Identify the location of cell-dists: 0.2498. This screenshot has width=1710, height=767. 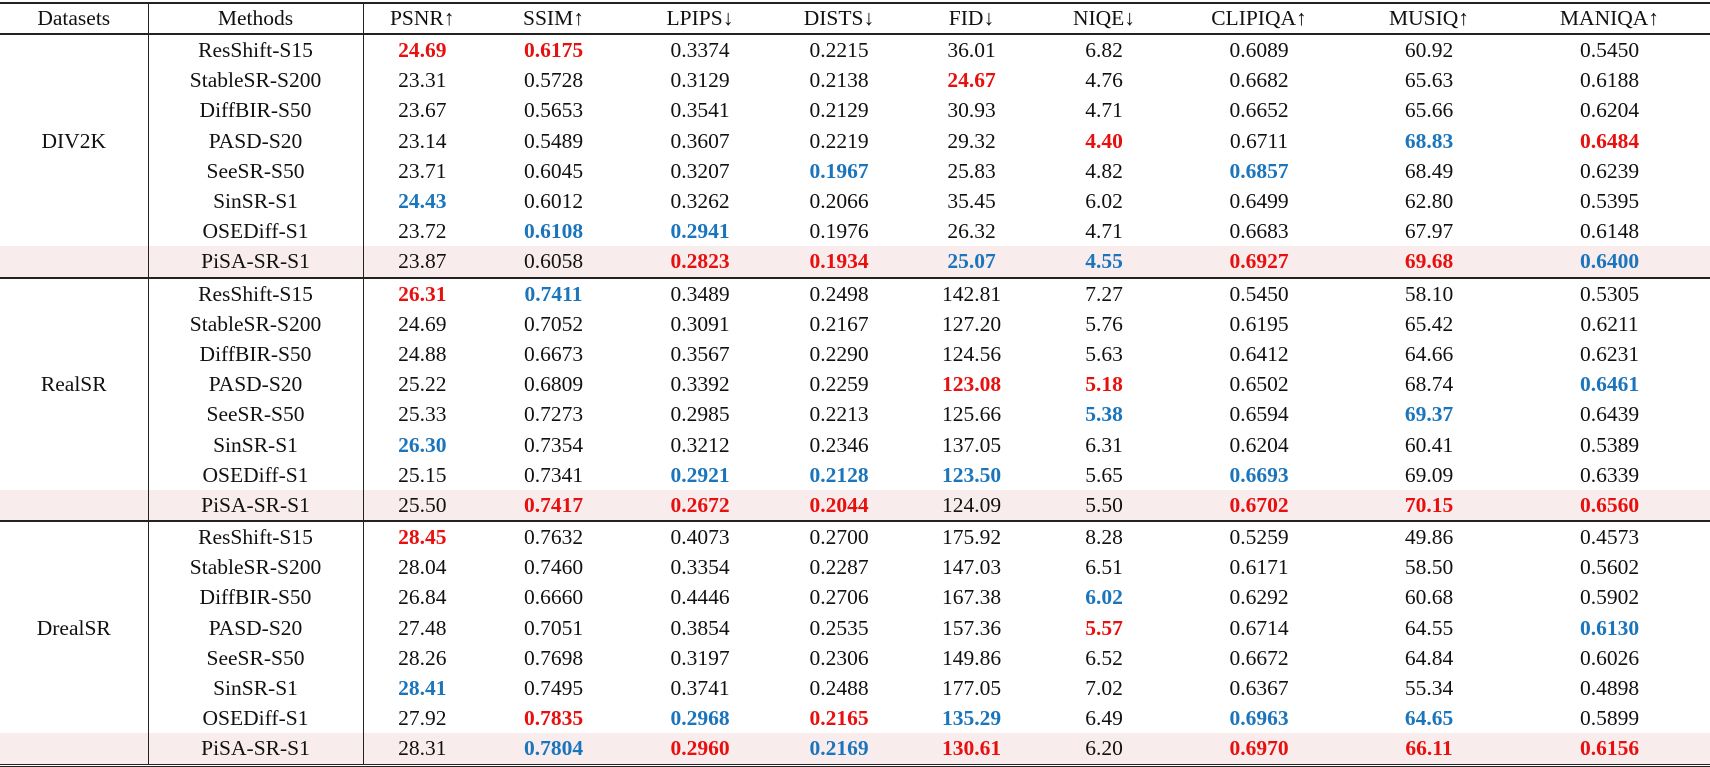
(839, 293).